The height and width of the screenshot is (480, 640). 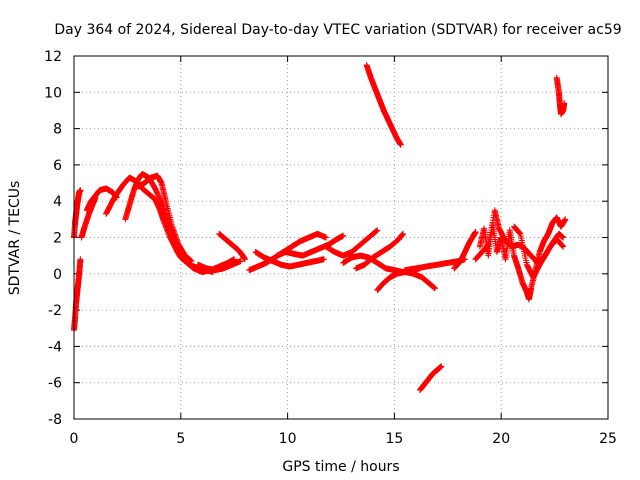 What do you see at coordinates (57, 130) in the screenshot?
I see `y-tick-label: 8` at bounding box center [57, 130].